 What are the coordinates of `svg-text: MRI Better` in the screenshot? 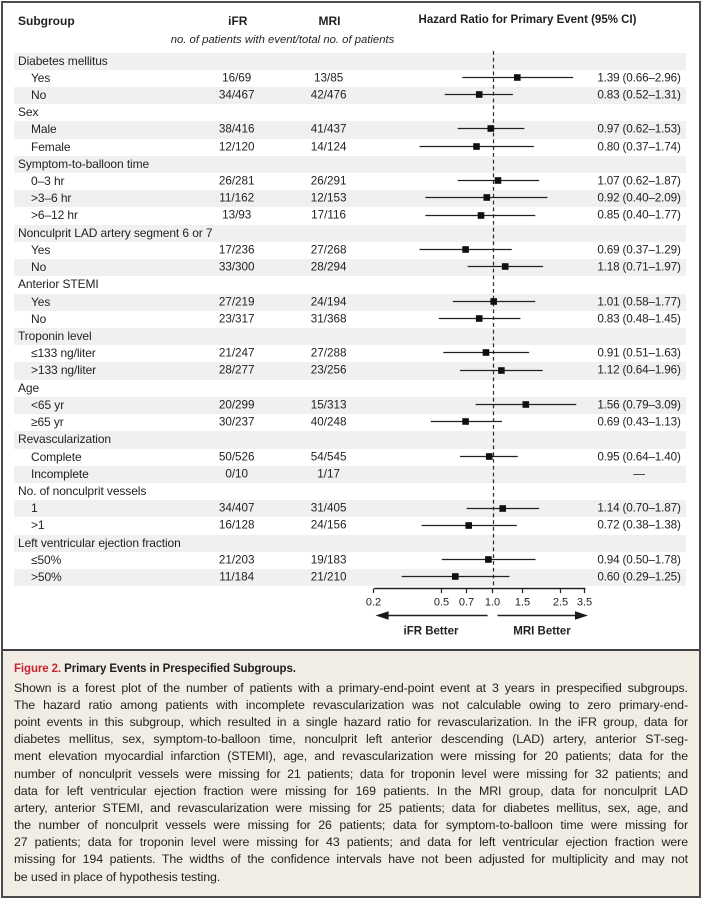 It's located at (542, 632).